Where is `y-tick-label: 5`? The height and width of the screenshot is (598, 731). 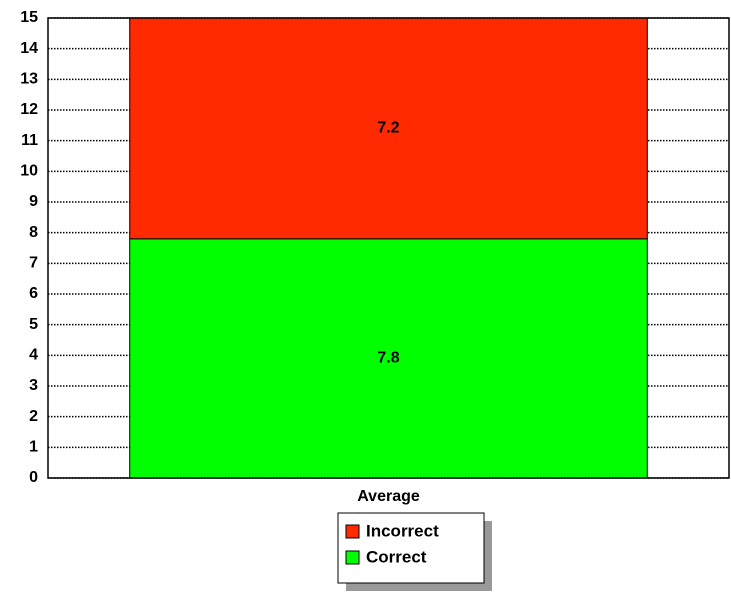
y-tick-label: 5 is located at coordinates (33, 324).